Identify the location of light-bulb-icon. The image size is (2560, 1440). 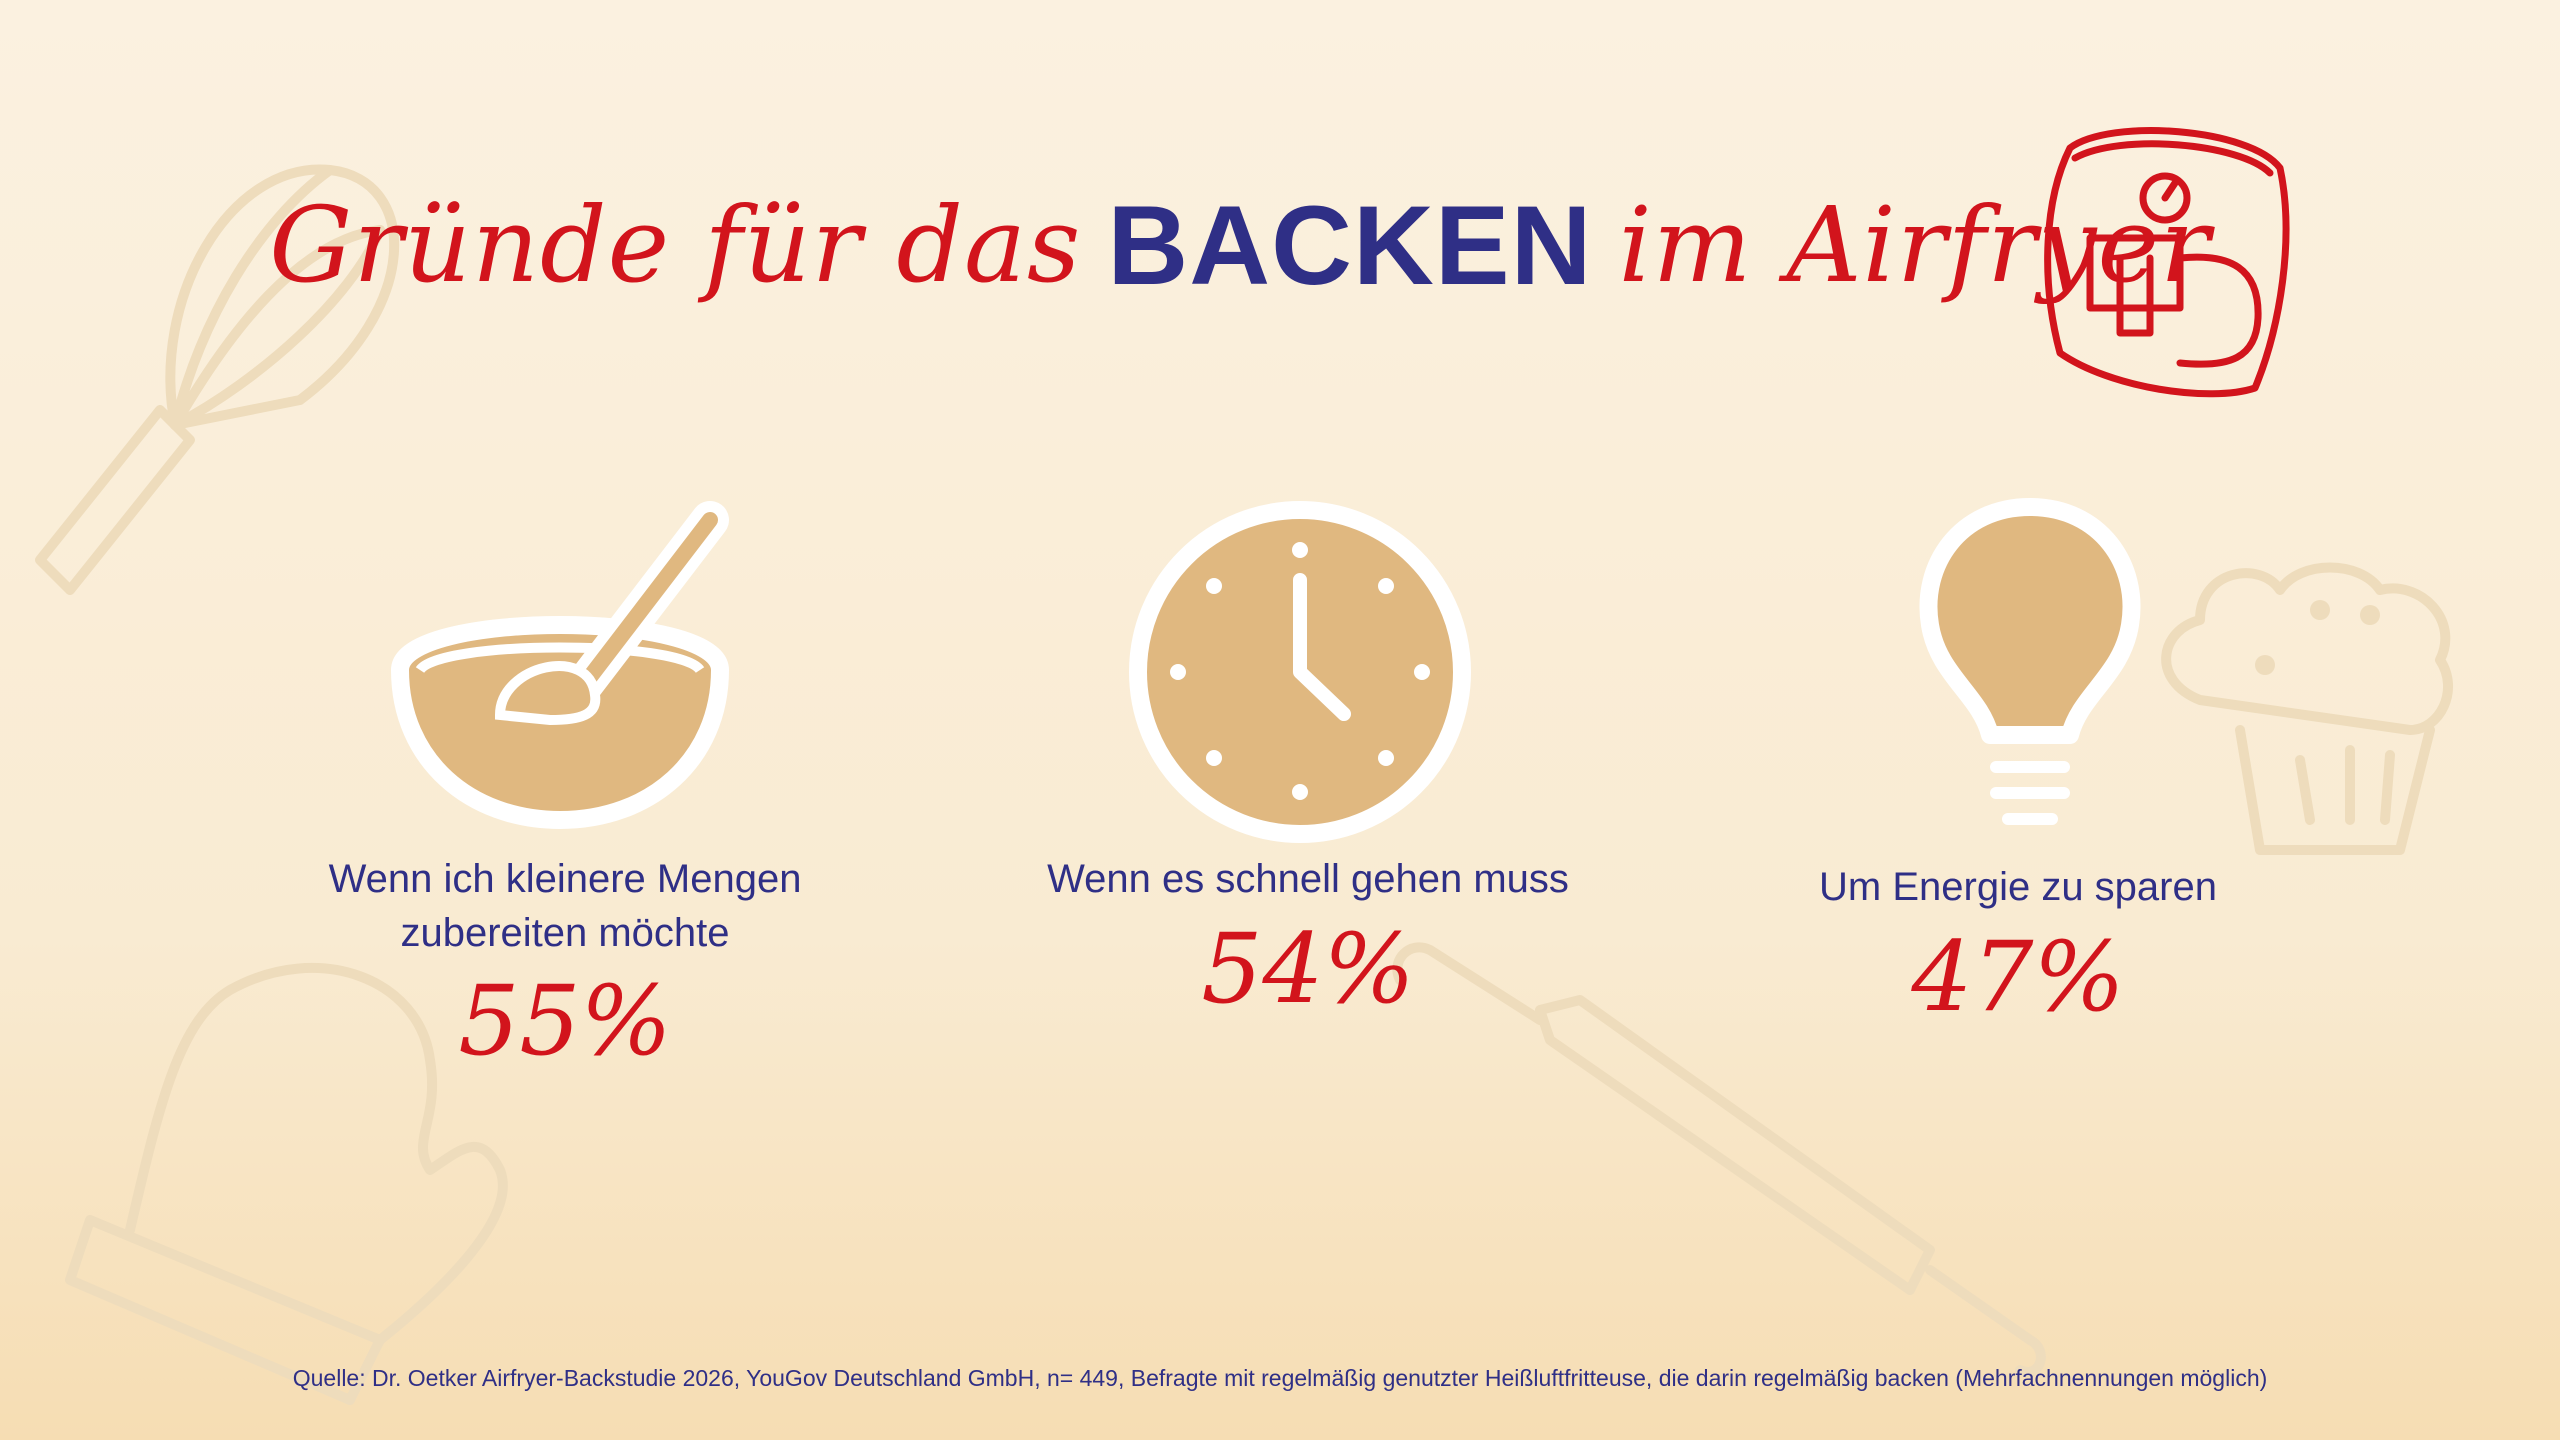
(2030, 661).